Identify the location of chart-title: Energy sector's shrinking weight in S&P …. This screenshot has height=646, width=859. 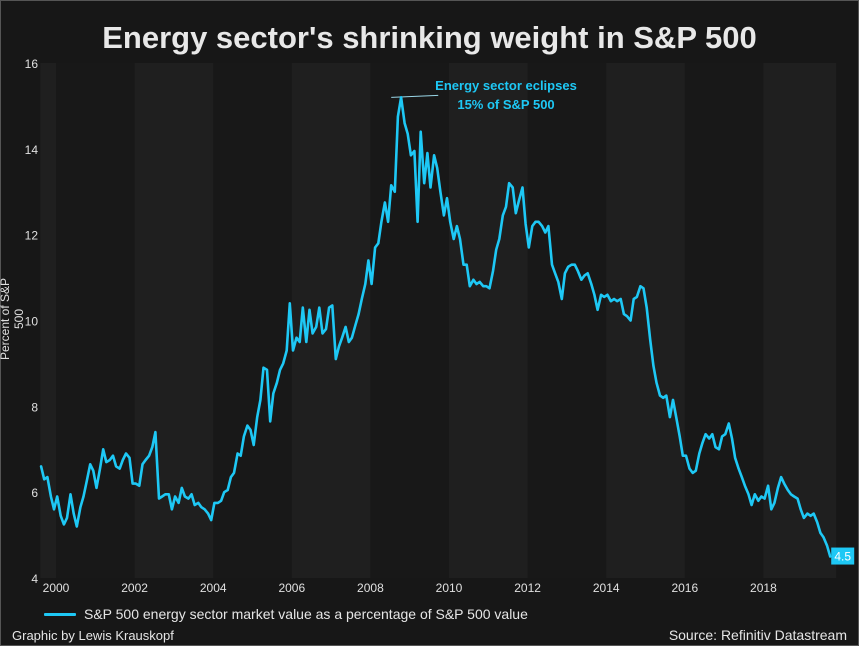
(429, 37).